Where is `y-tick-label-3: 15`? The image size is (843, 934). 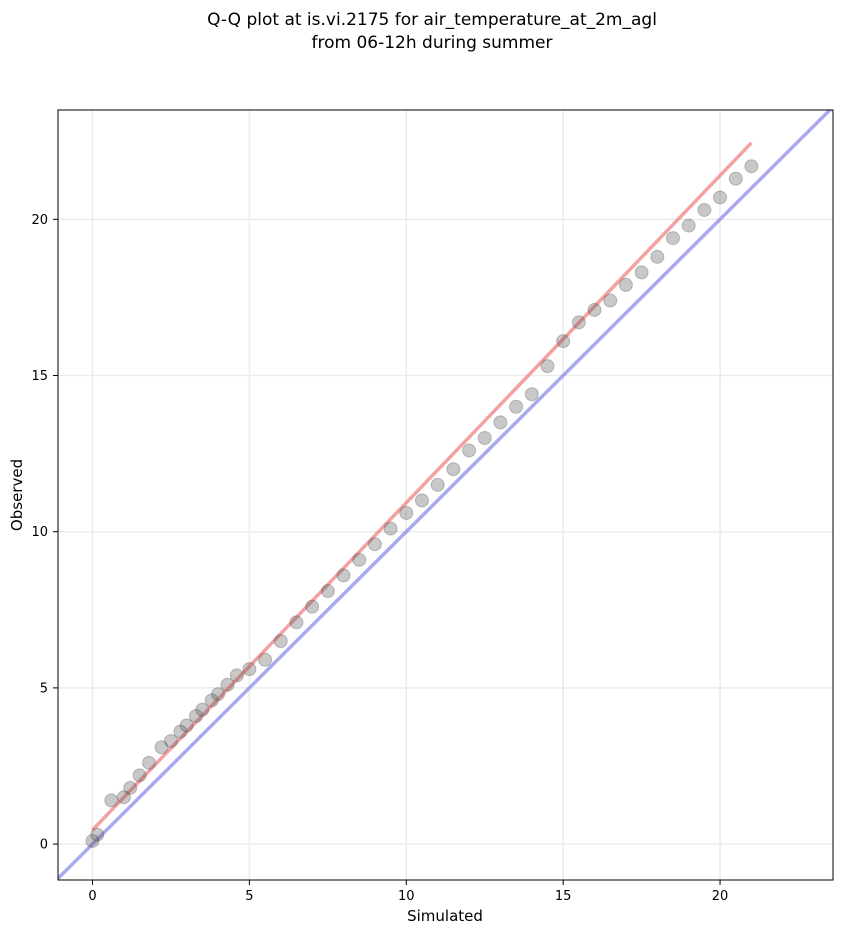
y-tick-label-3: 15 is located at coordinates (39, 376).